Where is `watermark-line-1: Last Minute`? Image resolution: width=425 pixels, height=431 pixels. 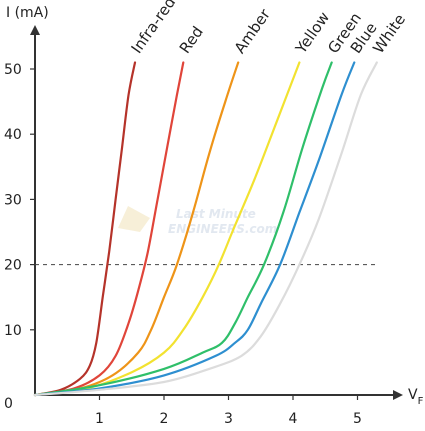
watermark-line-1: Last Minute is located at coordinates (216, 214).